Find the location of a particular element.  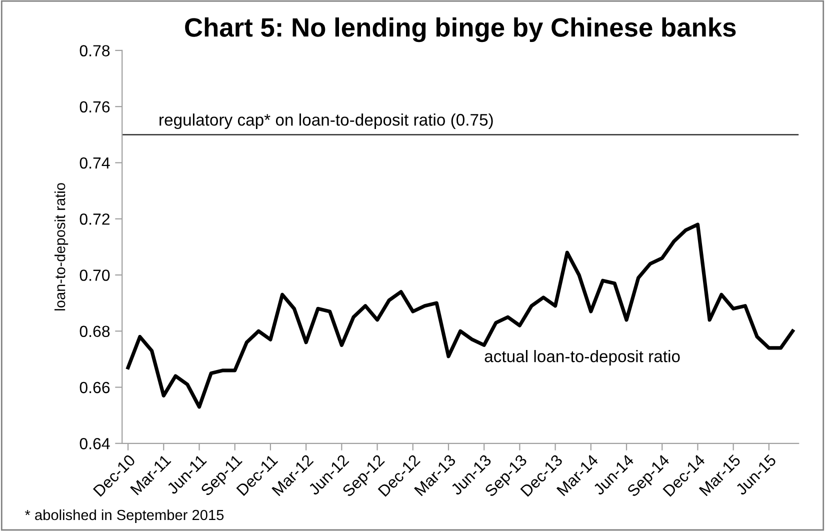

y-axis-title: loan-to-deposit ratio is located at coordinates (61, 246).